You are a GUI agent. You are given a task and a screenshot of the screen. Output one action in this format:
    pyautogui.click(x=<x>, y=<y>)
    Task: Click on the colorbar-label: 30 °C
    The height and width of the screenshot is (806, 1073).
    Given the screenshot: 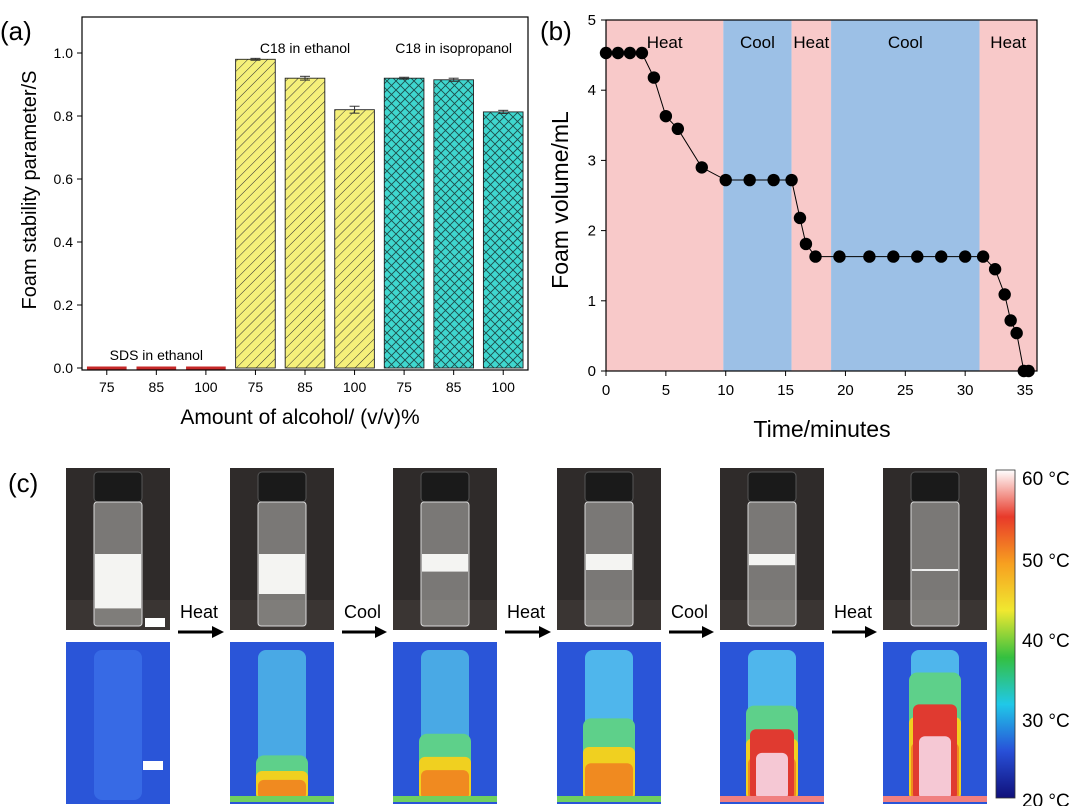 What is the action you would take?
    pyautogui.click(x=1046, y=721)
    